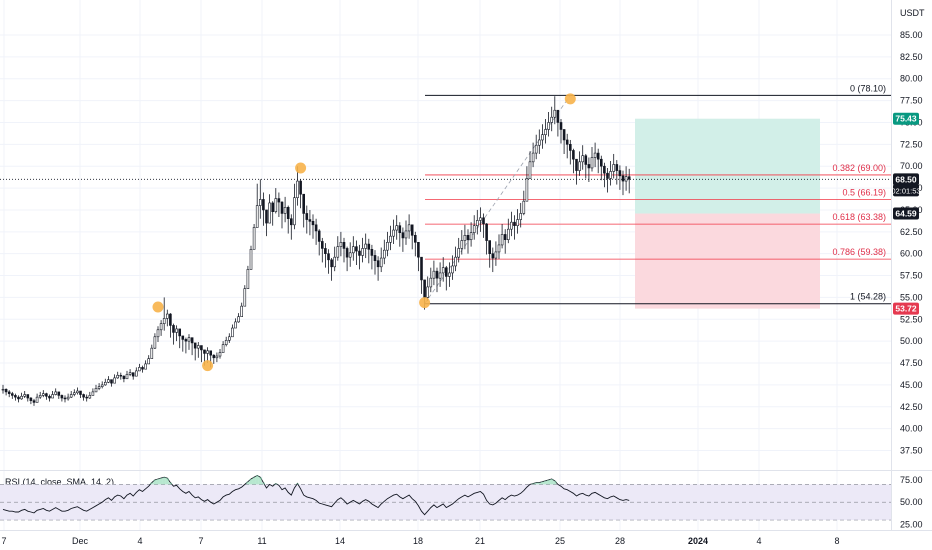  I want to click on rsi-legend: RSI (14, close, SMA, 14, 2), so click(59, 482).